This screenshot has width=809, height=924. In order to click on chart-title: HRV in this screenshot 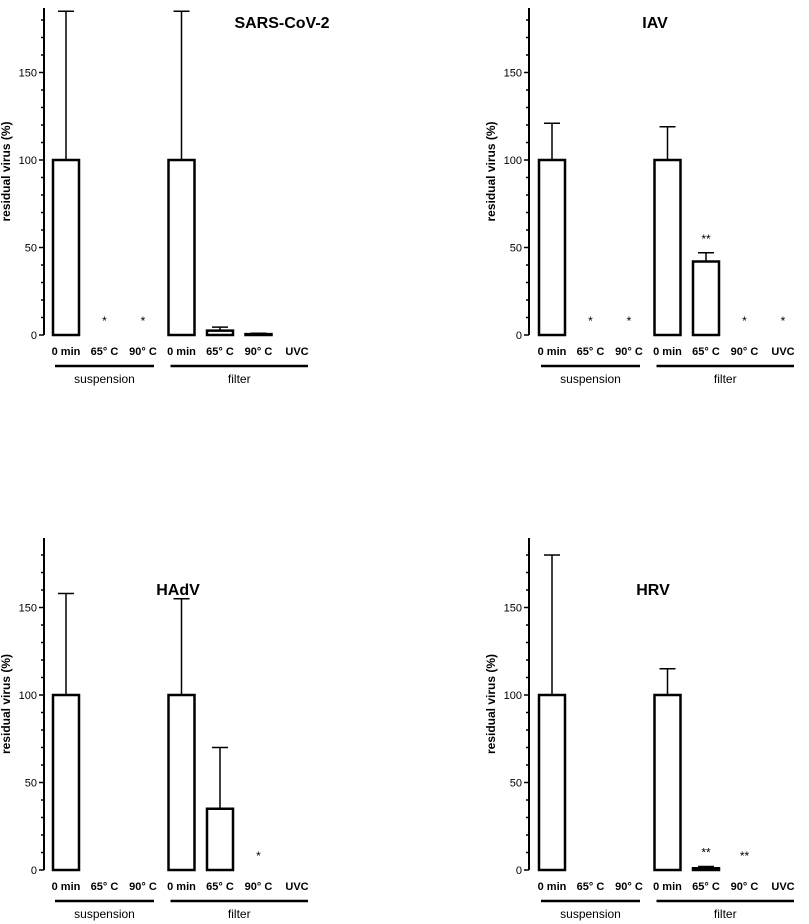, I will do `click(653, 590)`.